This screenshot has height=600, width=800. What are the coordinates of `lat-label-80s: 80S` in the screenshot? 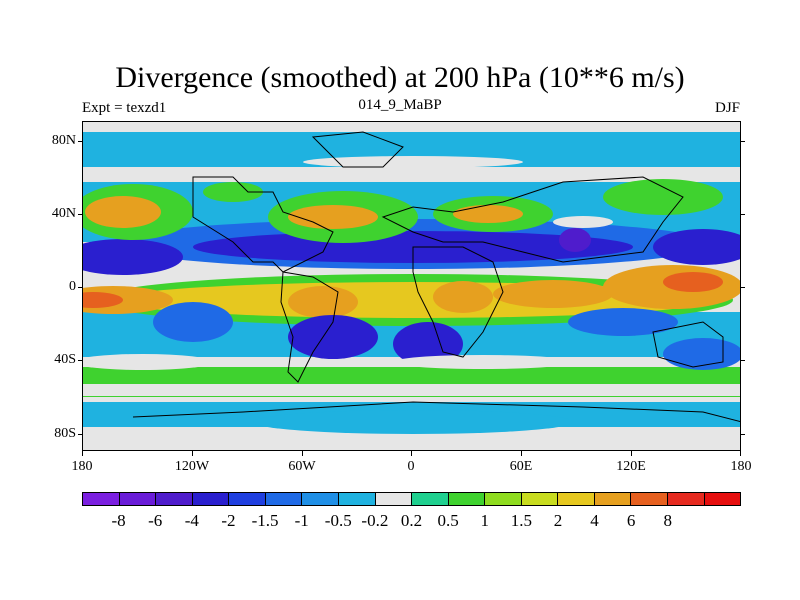 It's located at (65, 433).